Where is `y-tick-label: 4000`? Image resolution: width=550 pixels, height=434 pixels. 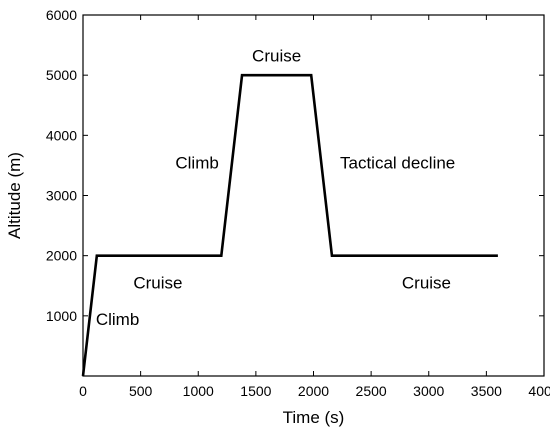 y-tick-label: 4000 is located at coordinates (61, 135).